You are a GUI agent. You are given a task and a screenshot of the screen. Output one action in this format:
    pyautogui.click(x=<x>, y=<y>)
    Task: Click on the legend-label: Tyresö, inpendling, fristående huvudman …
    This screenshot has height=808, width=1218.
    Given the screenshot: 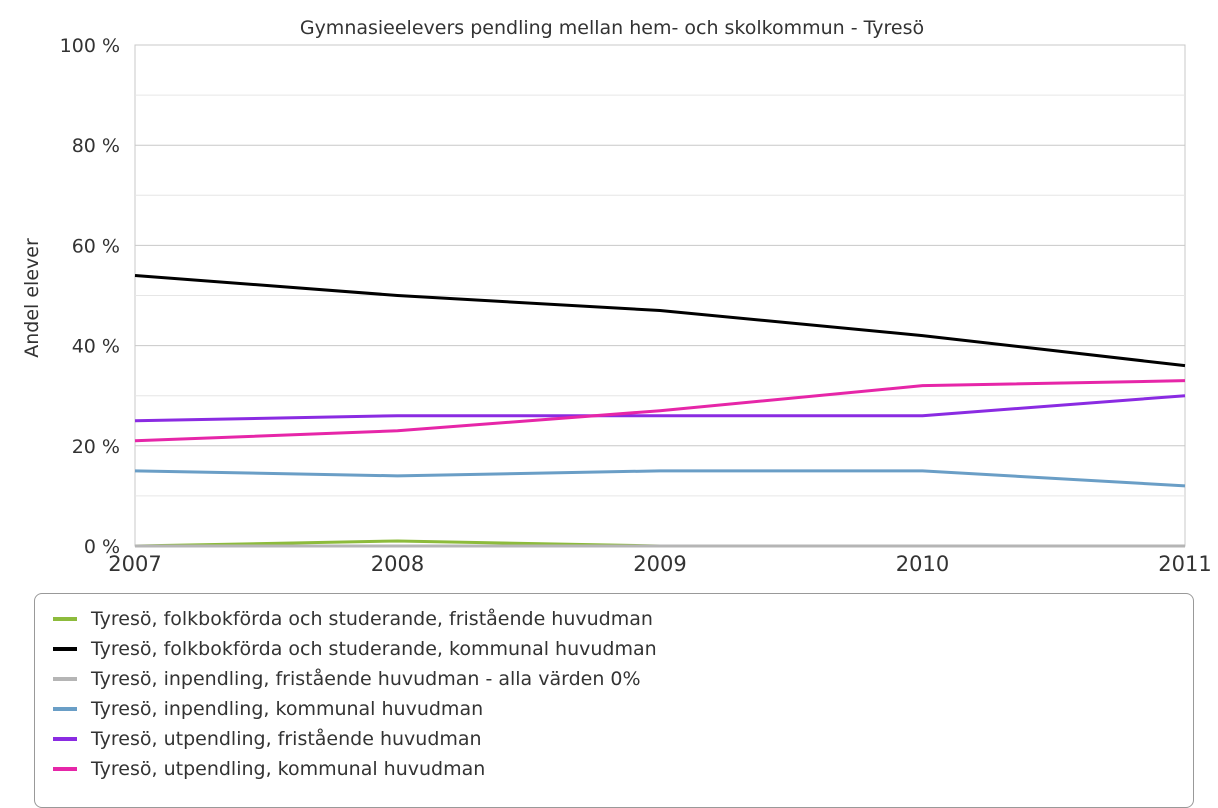 What is the action you would take?
    pyautogui.click(x=366, y=679)
    